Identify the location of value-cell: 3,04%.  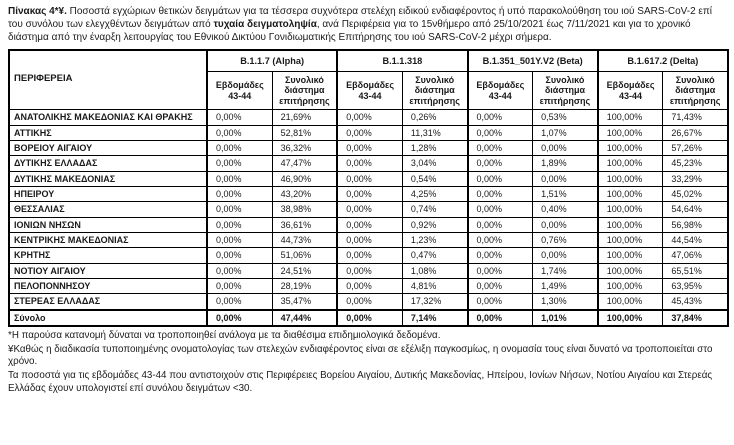
(435, 163).